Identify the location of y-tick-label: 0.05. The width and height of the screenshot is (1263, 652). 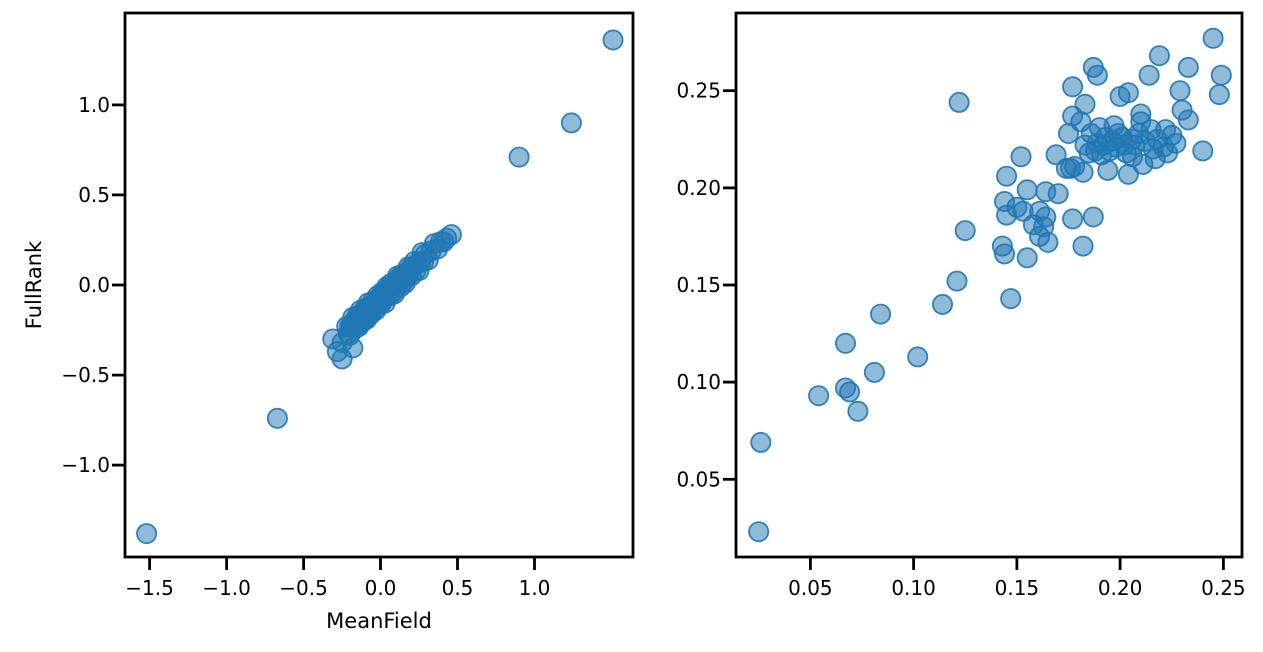
(698, 479).